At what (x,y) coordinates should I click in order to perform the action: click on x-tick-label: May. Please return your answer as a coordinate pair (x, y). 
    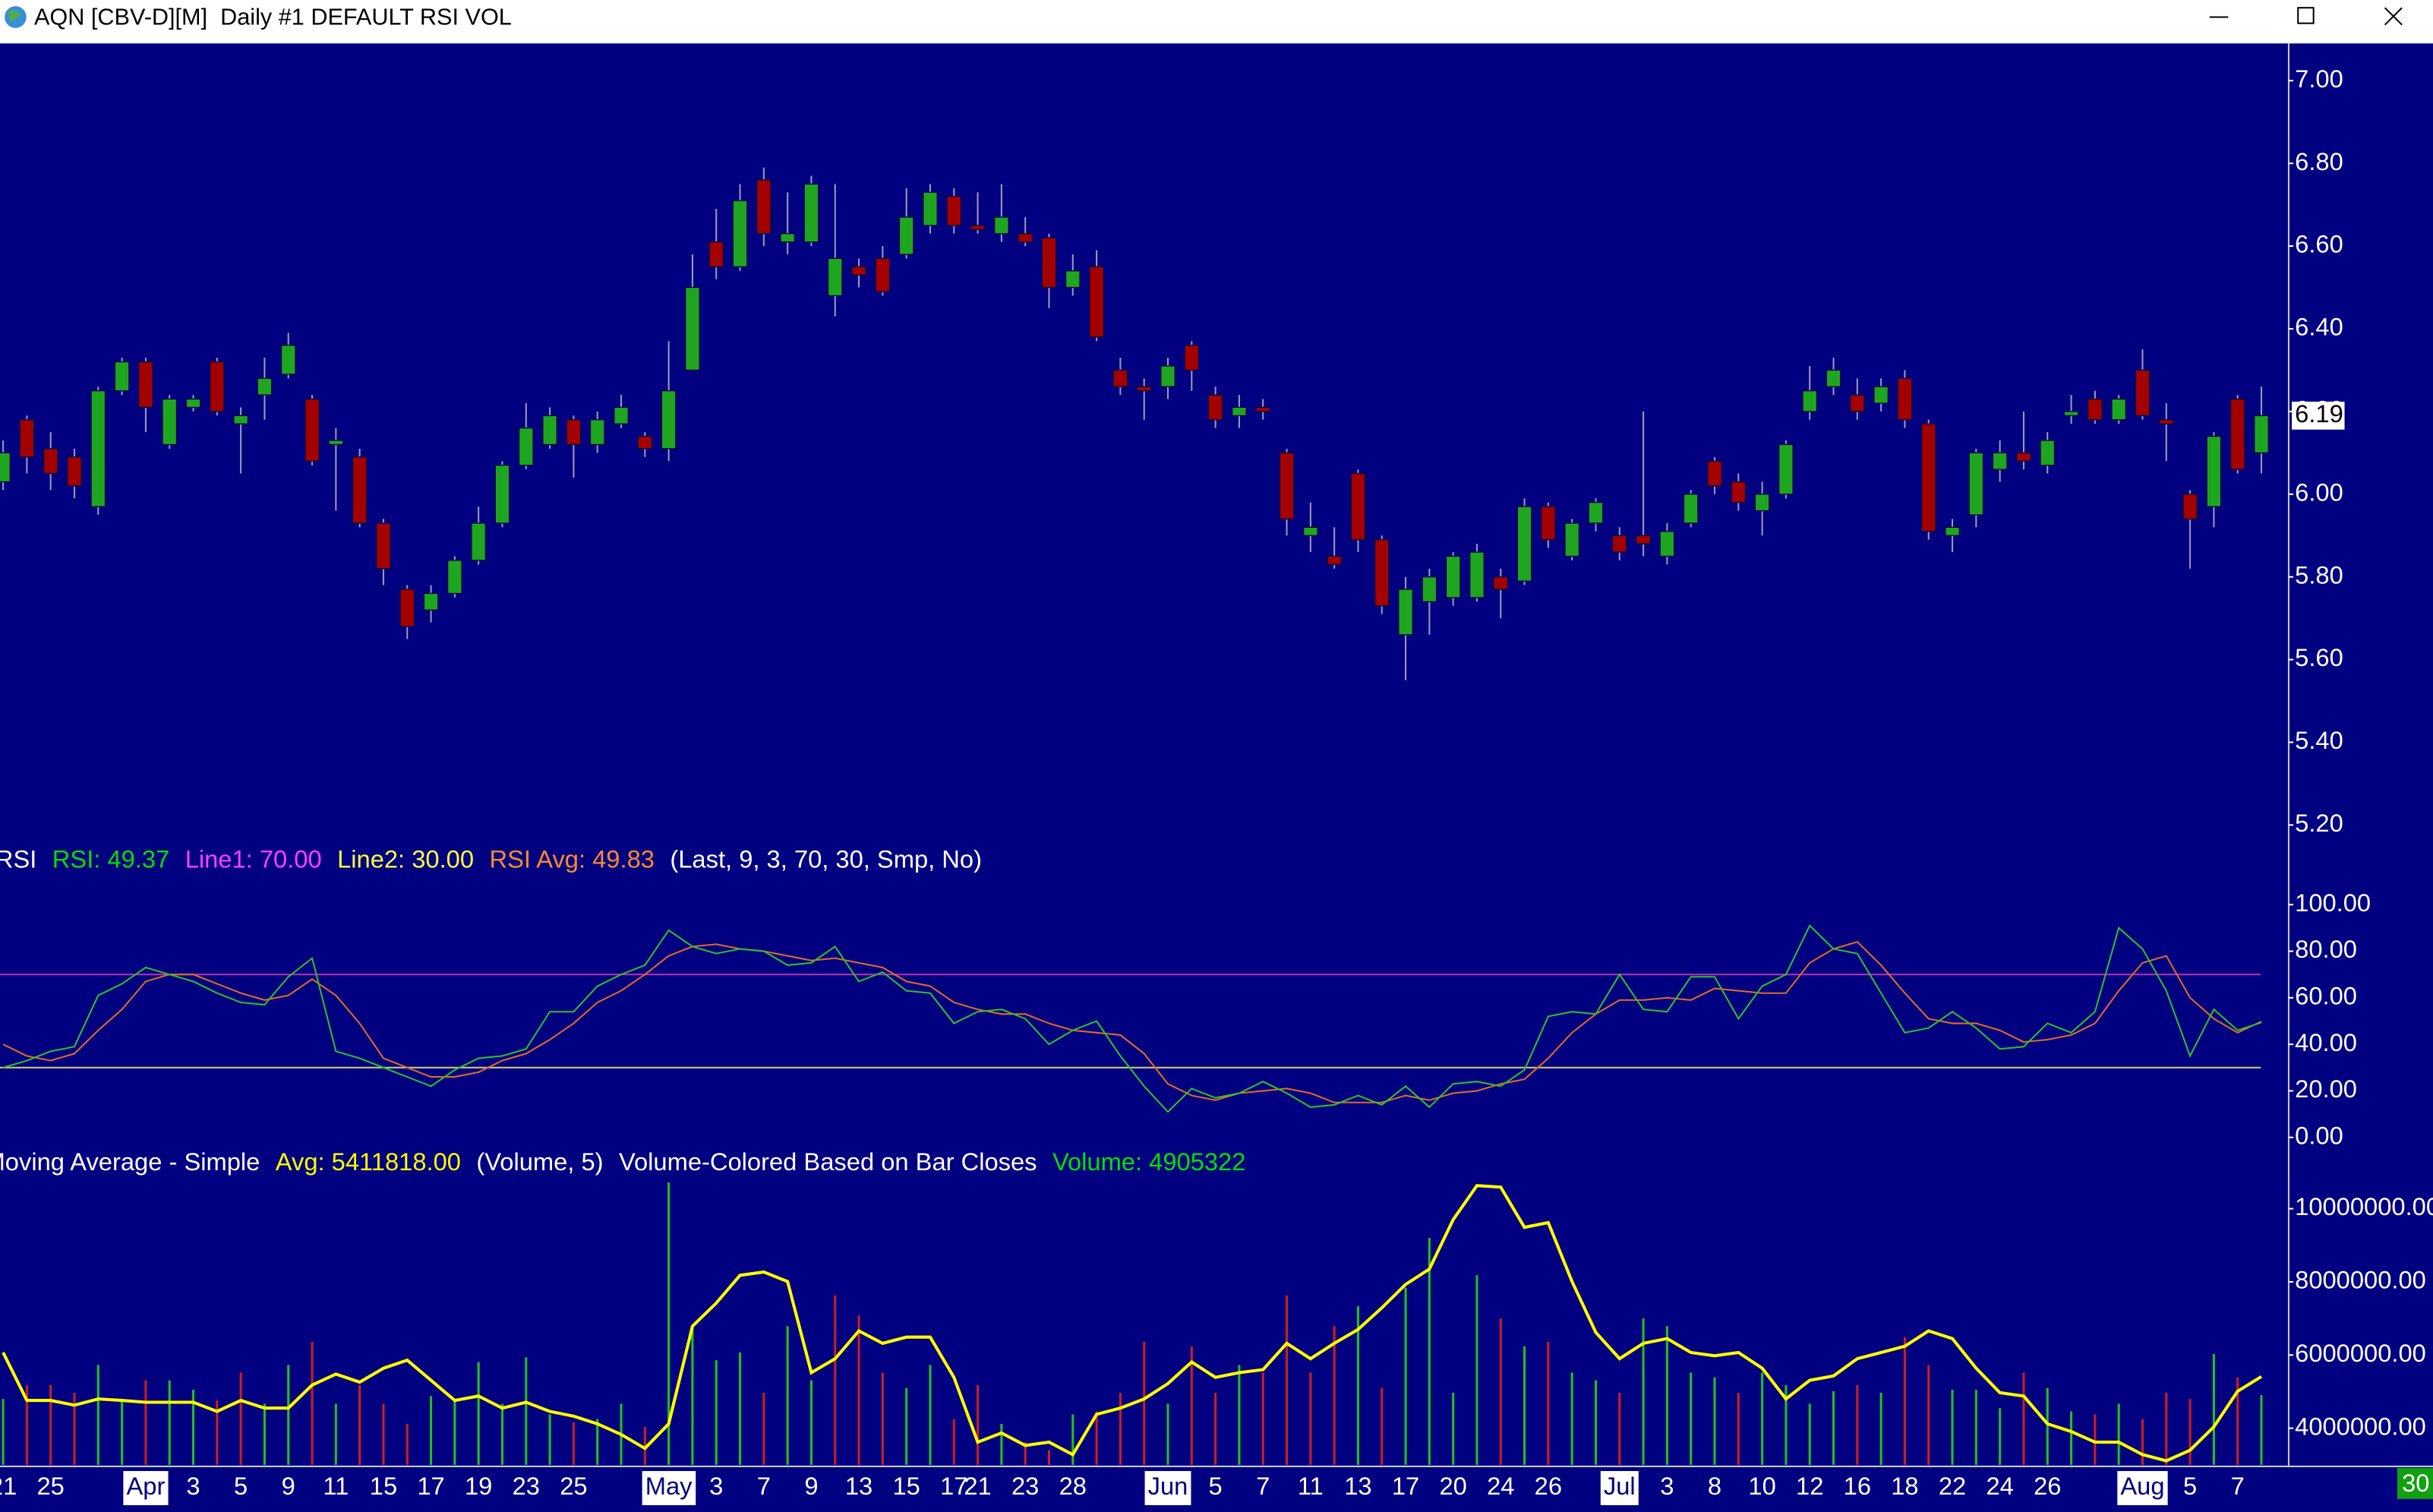
    Looking at the image, I should click on (669, 1486).